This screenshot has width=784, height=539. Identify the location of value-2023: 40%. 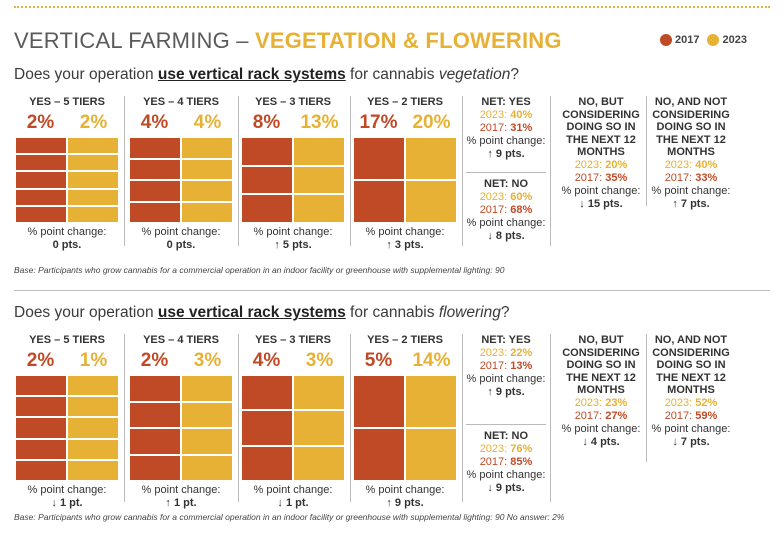
(521, 115).